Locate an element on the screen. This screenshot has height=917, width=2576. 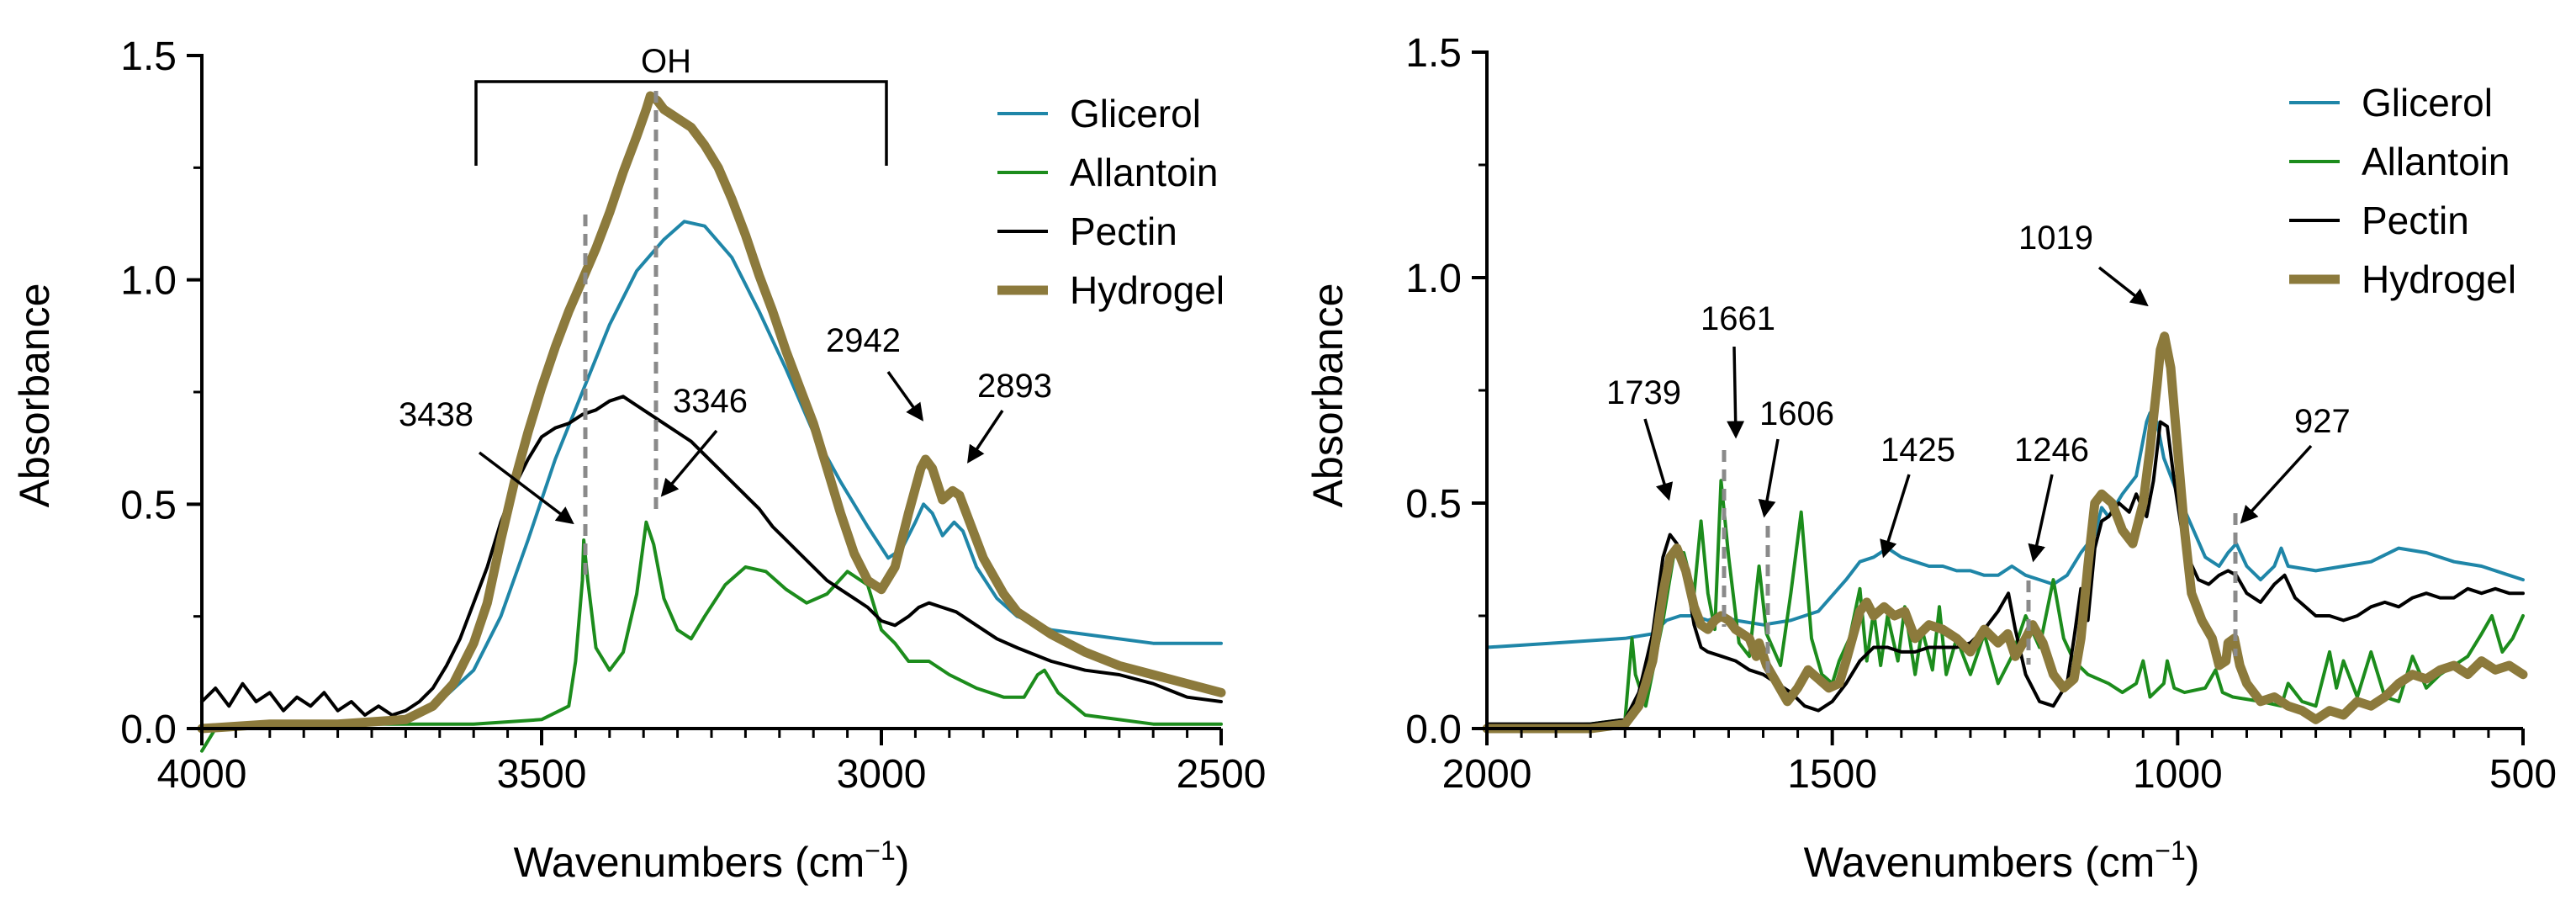
annotation-1019: 1019 is located at coordinates (2055, 239).